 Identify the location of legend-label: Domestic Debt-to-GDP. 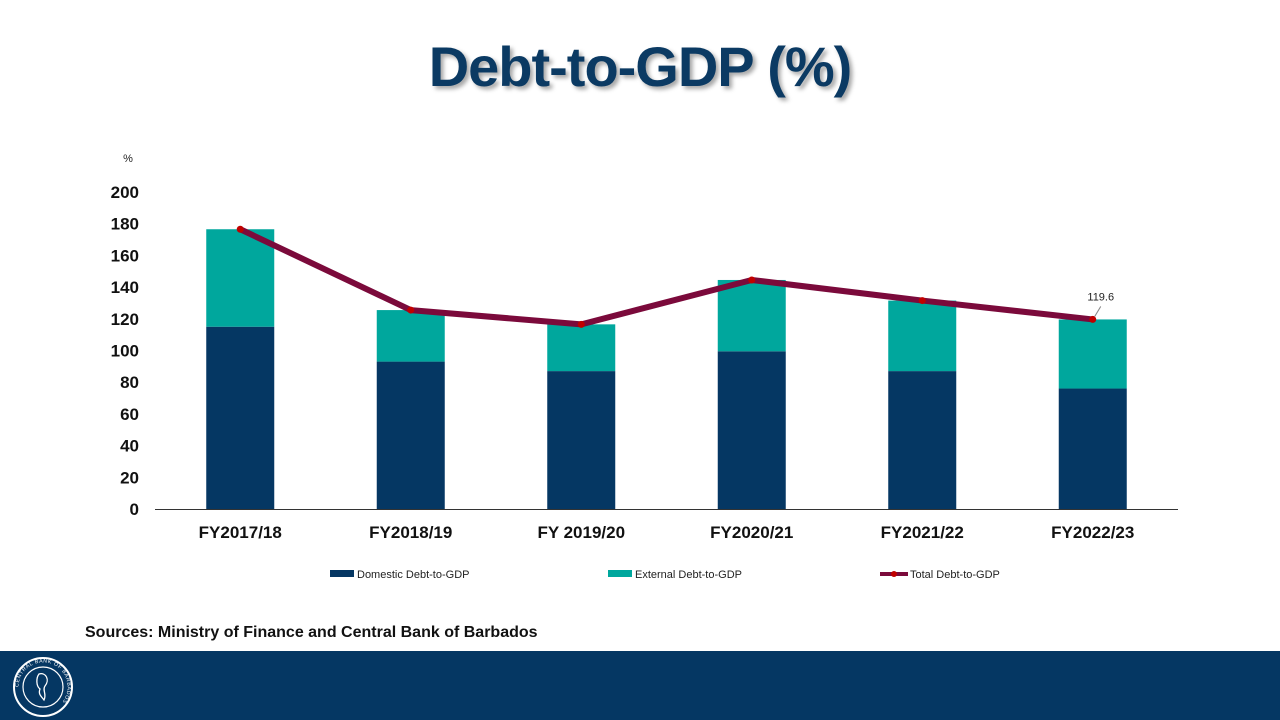
(413, 575).